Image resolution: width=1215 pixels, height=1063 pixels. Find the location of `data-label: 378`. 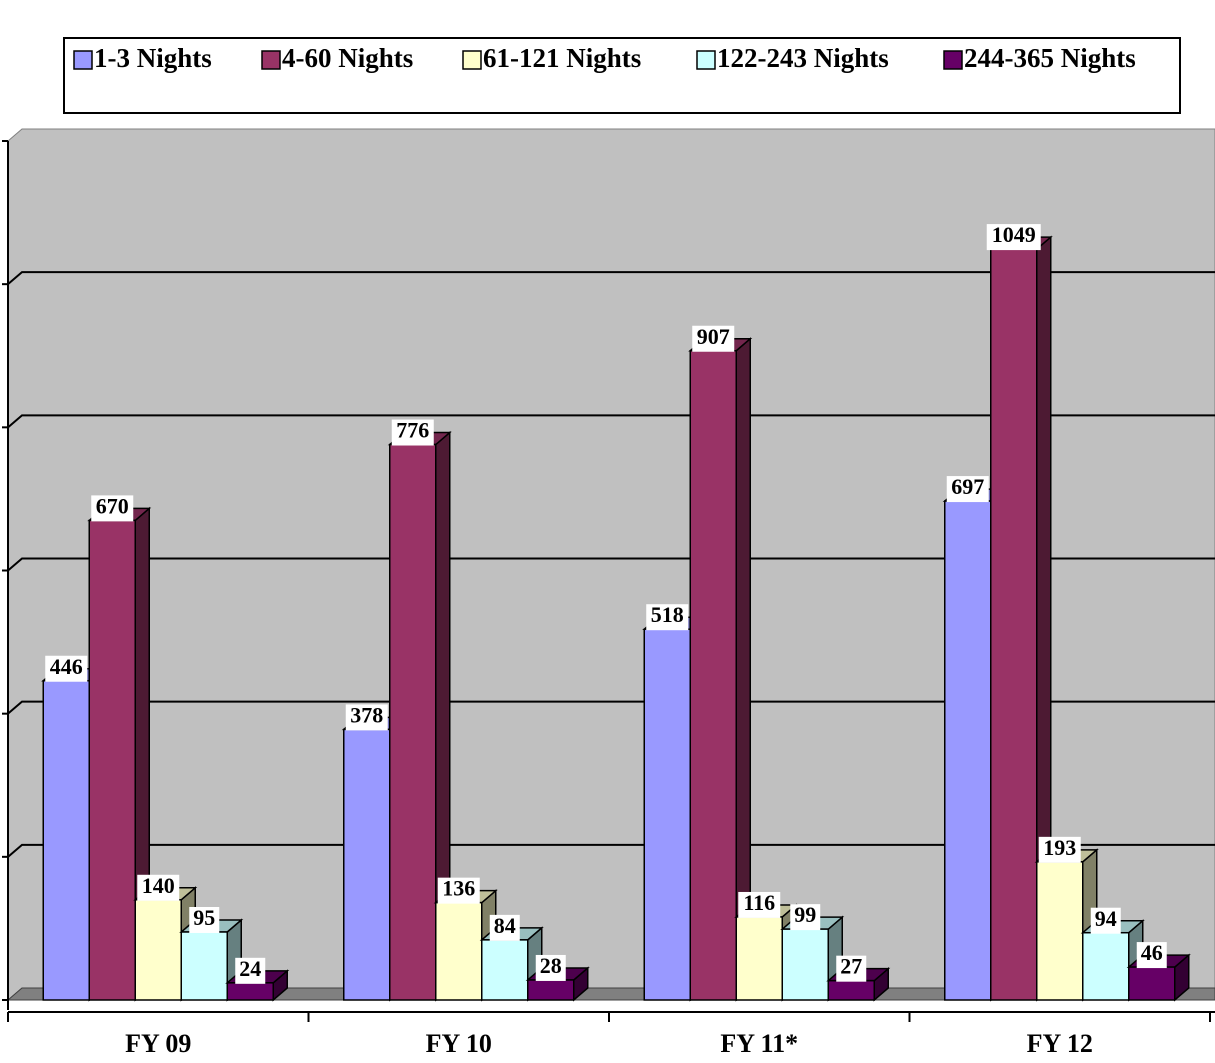

data-label: 378 is located at coordinates (366, 714).